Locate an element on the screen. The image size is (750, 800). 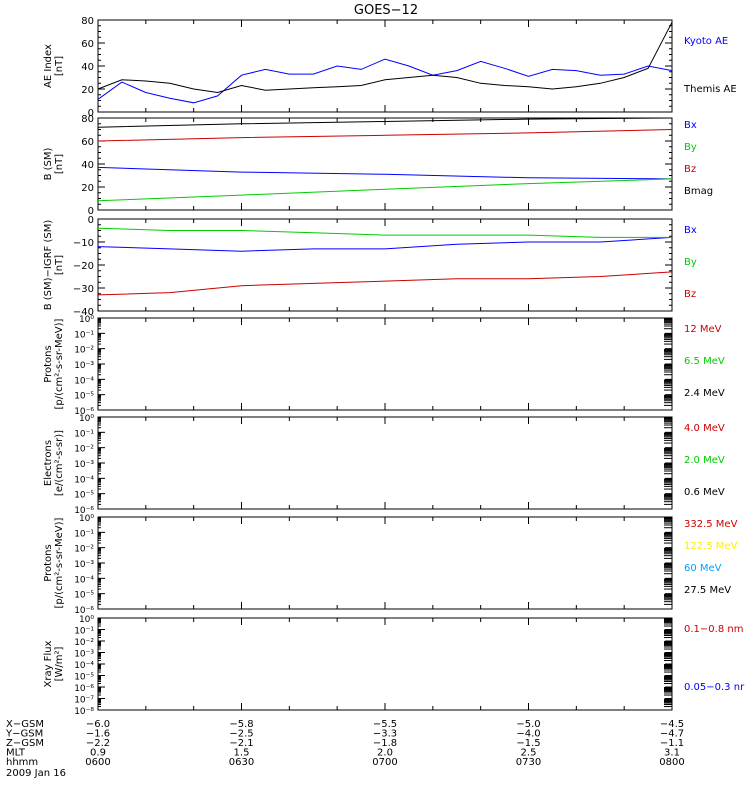
orbit-row-value: 0800 is located at coordinates (671, 762).